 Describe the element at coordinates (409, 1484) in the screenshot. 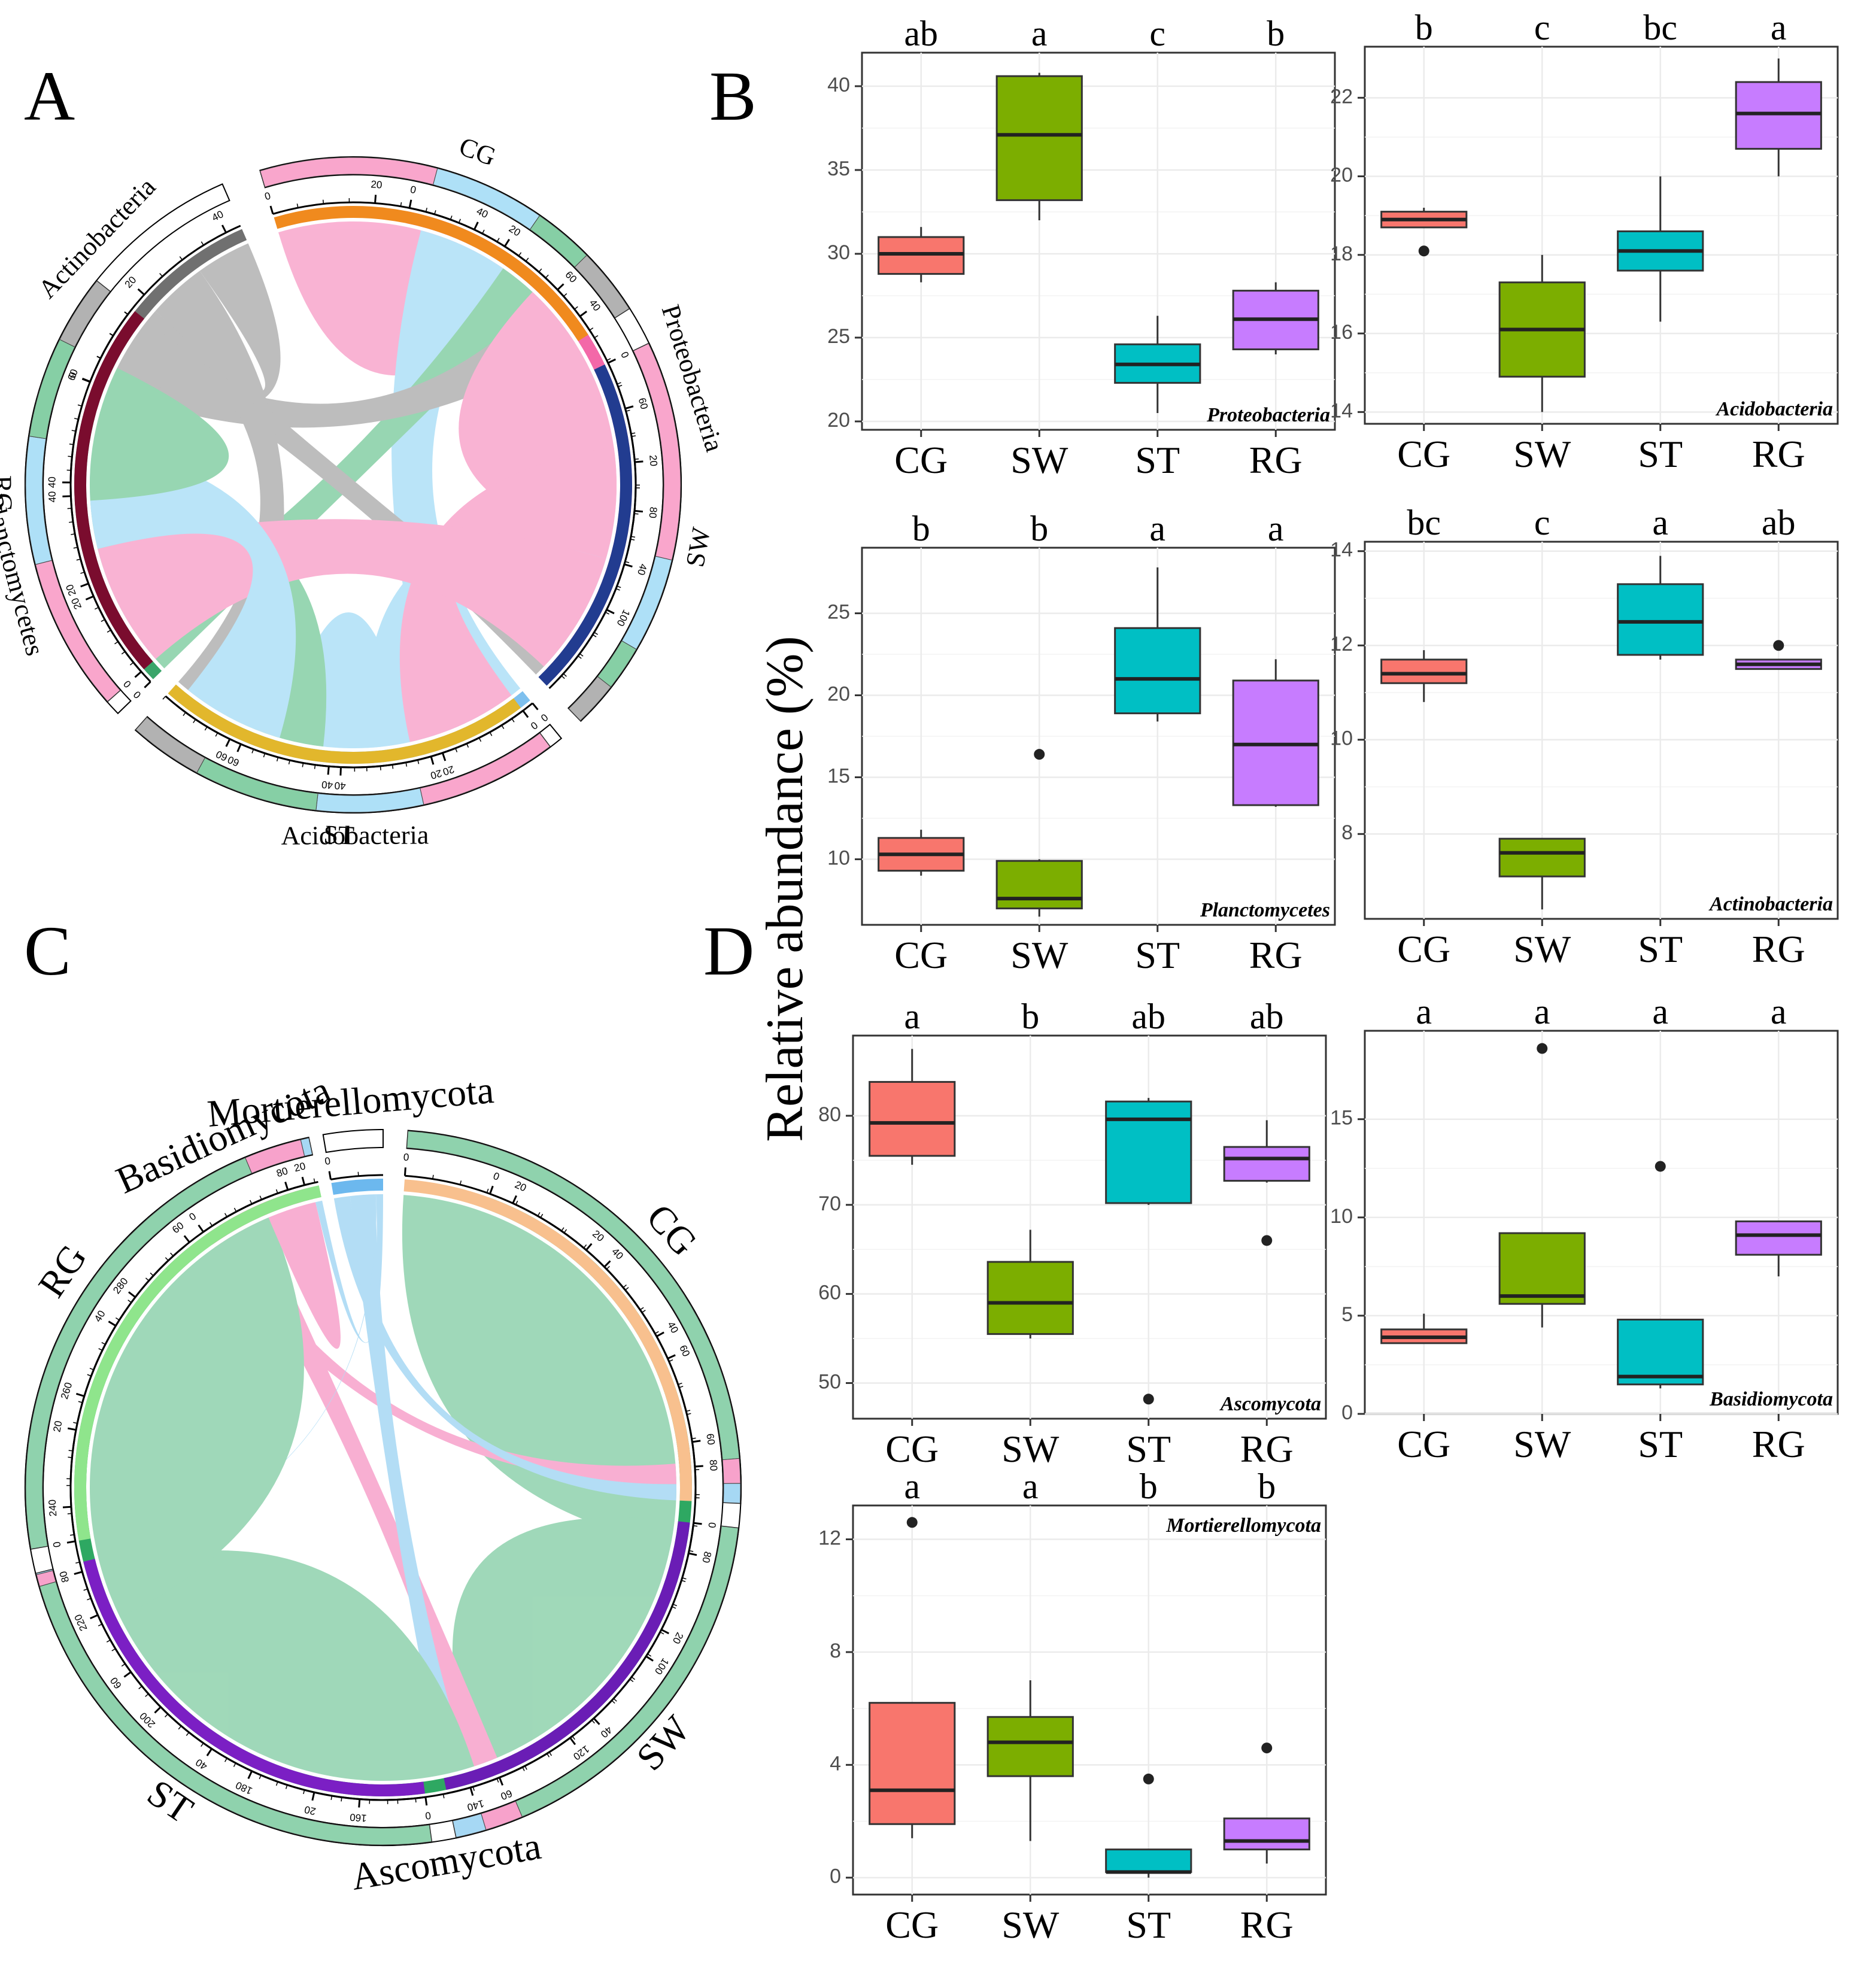

I see `ribbon-SW-Mortierellomycota` at that location.